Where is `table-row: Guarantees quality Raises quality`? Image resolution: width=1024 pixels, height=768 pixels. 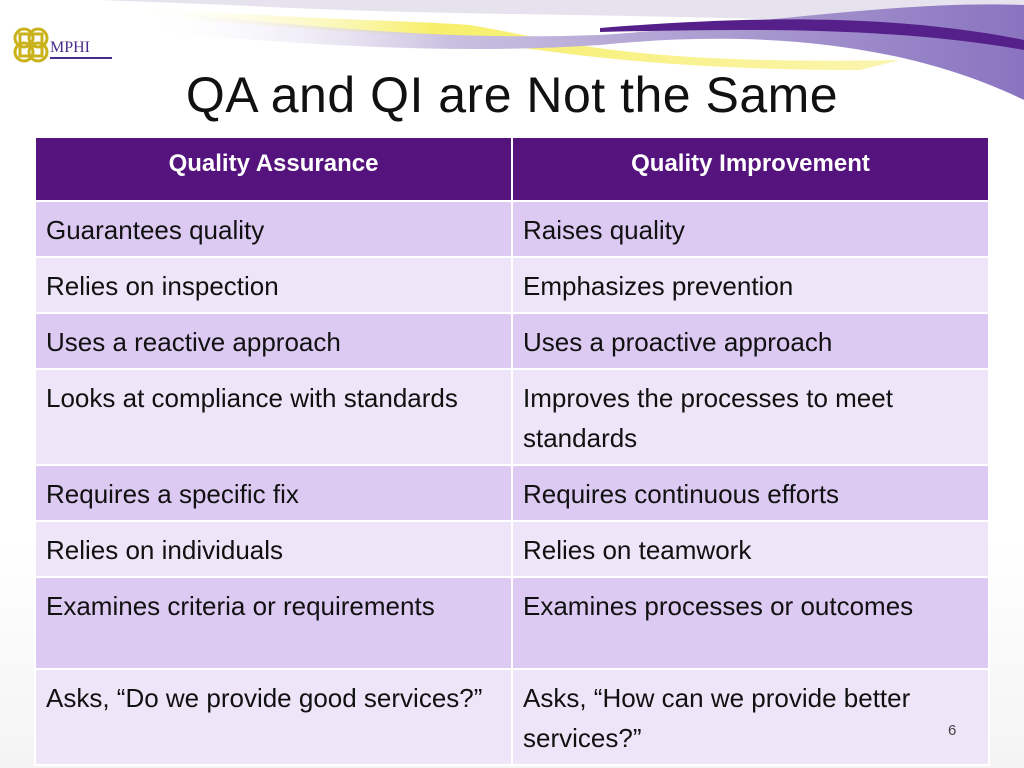 table-row: Guarantees quality Raises quality is located at coordinates (512, 229).